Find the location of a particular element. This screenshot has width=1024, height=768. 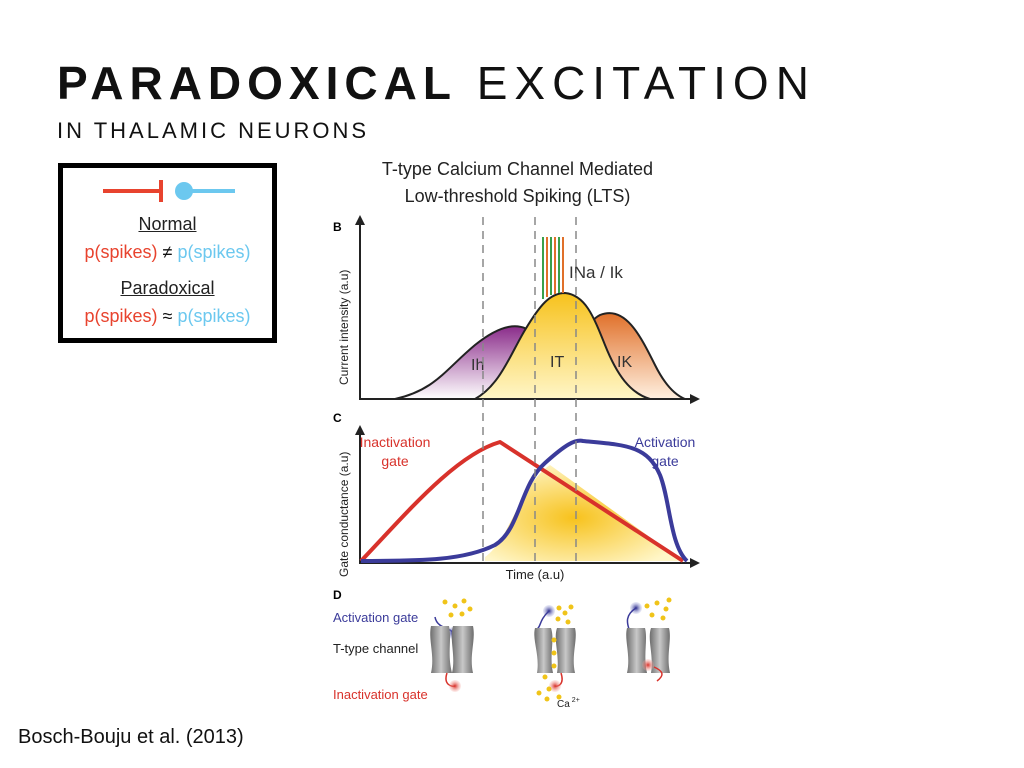

legend-paradoxical-label: Paradoxical is located at coordinates (167, 288).